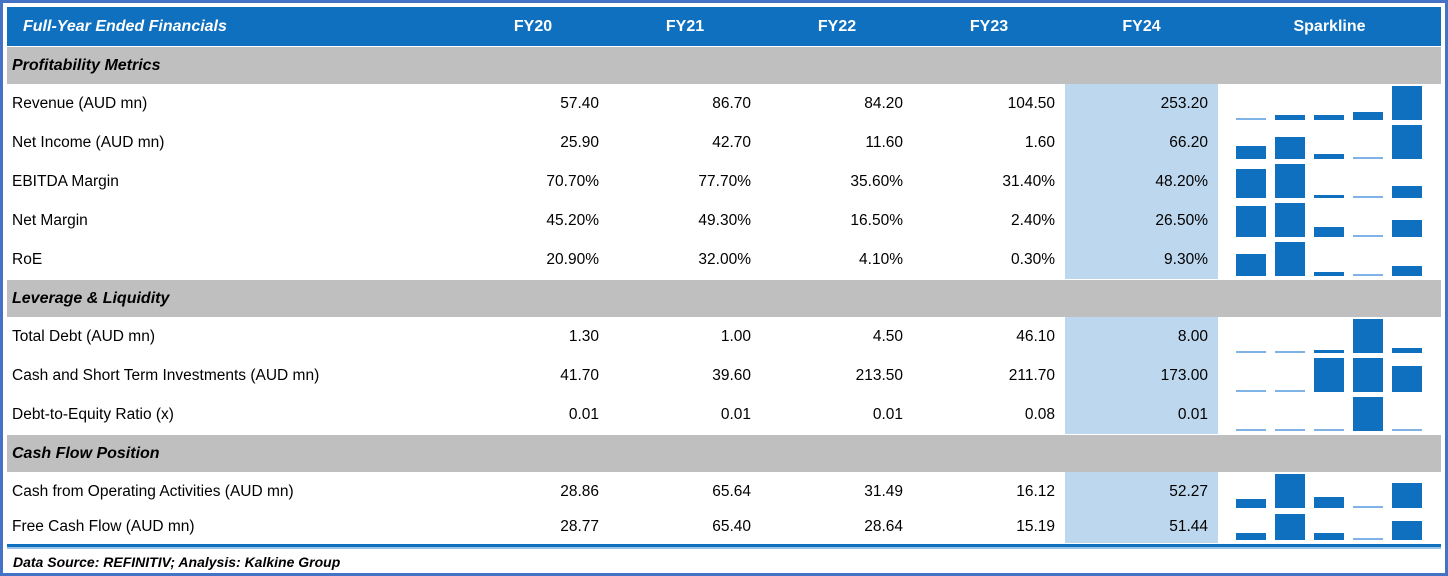 This screenshot has width=1448, height=576. What do you see at coordinates (572, 220) in the screenshot?
I see `value-cell-fy20: 45.20%` at bounding box center [572, 220].